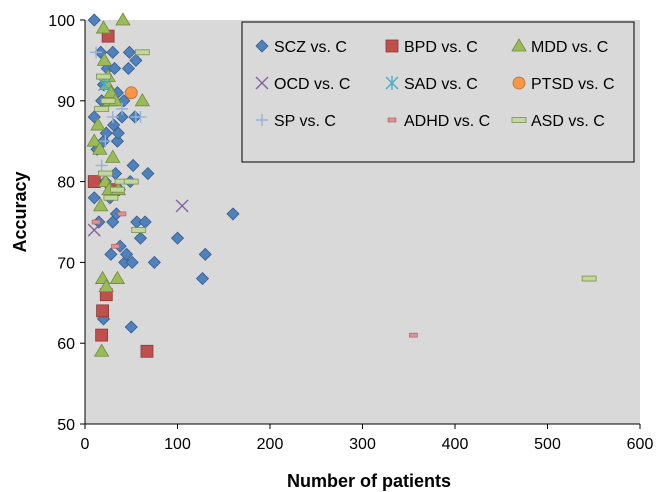 The height and width of the screenshot is (492, 662). What do you see at coordinates (441, 84) in the screenshot?
I see `legend-label: SAD vs. C` at bounding box center [441, 84].